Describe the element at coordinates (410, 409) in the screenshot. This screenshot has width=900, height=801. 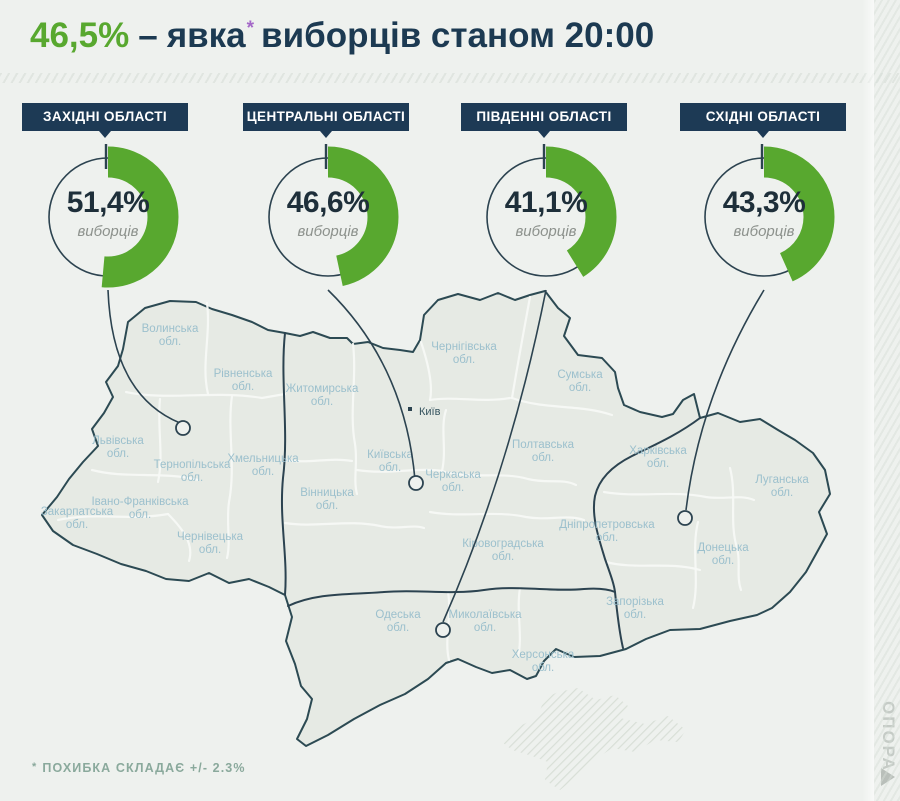
I see `kyiv-city-dot` at that location.